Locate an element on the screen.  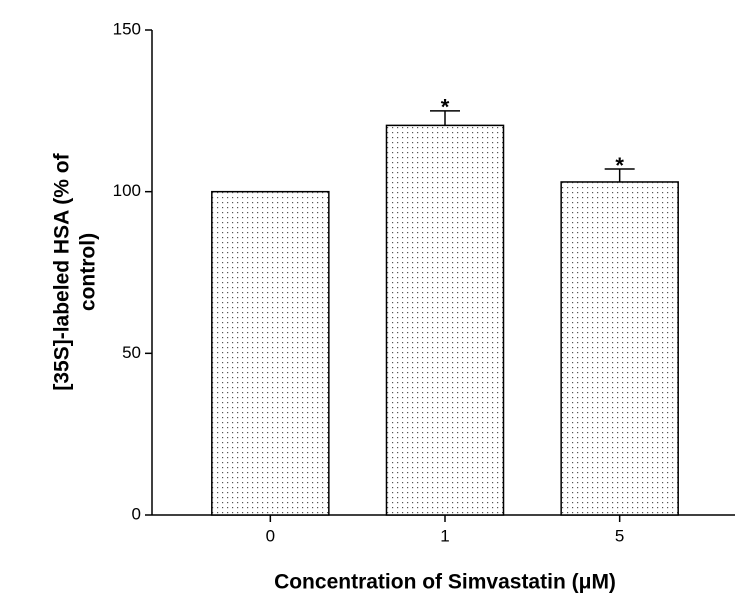
y-tick-label: 150 is located at coordinates (127, 28).